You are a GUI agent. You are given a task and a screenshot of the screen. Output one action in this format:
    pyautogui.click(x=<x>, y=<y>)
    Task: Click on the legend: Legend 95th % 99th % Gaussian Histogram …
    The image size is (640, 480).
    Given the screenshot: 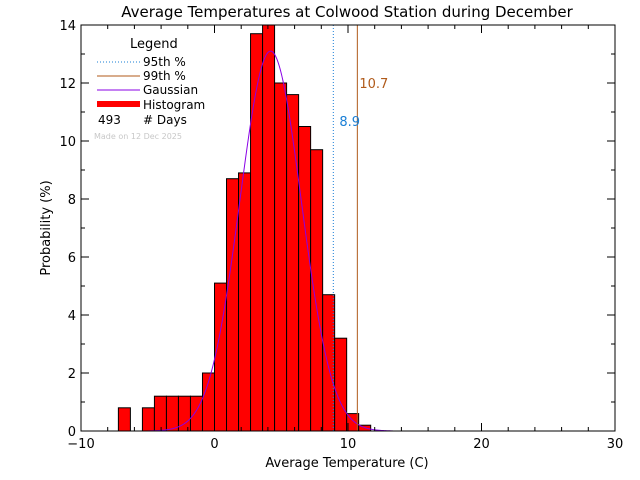 What is the action you would take?
    pyautogui.click(x=149, y=89)
    